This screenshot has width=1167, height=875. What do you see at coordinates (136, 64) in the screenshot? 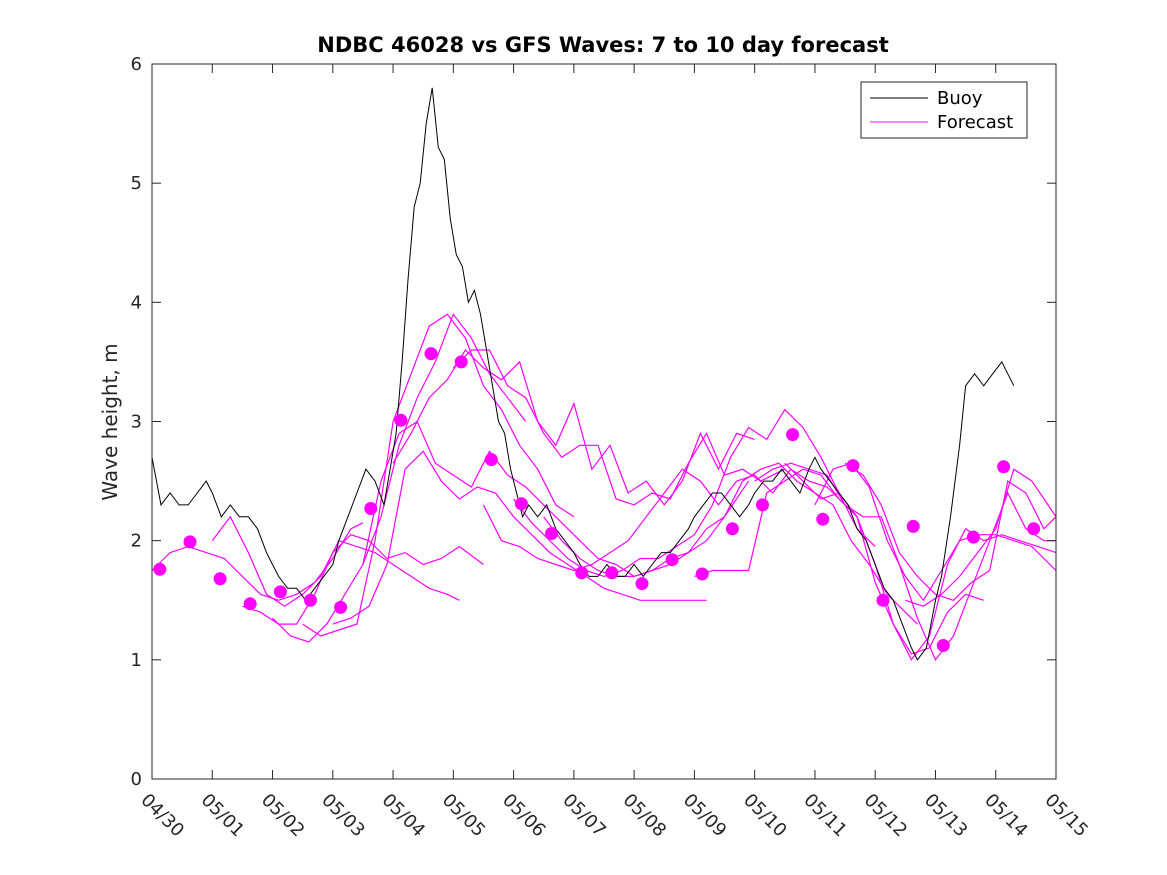
I see `y-tick-label: 6` at bounding box center [136, 64].